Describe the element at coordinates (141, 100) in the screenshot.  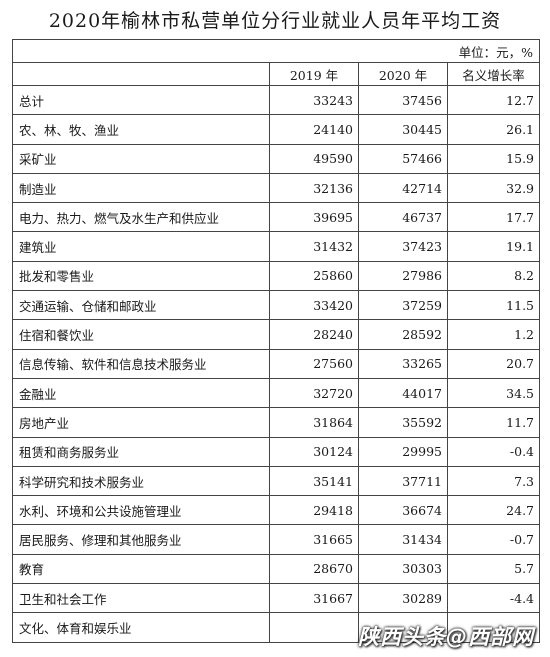
I see `industry-name-cell: 总计` at that location.